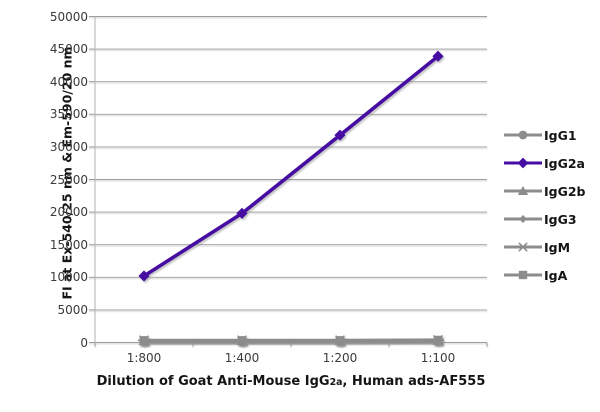 The image size is (600, 412). What do you see at coordinates (340, 358) in the screenshot?
I see `x-tick-label: 1:200` at bounding box center [340, 358].